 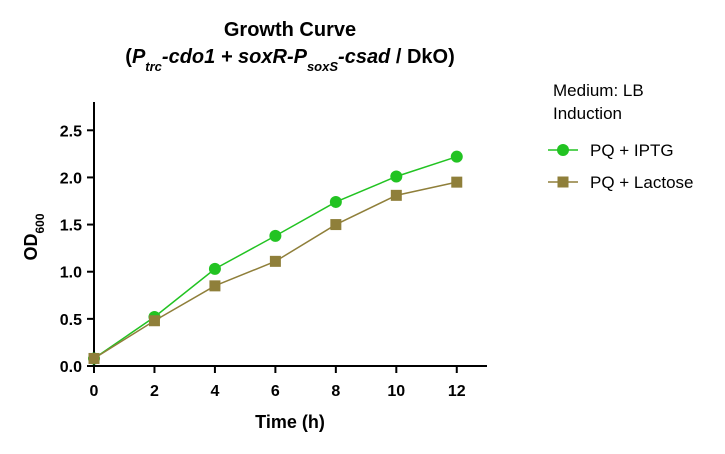 I want to click on y-axis-label: OD600, so click(x=34, y=236).